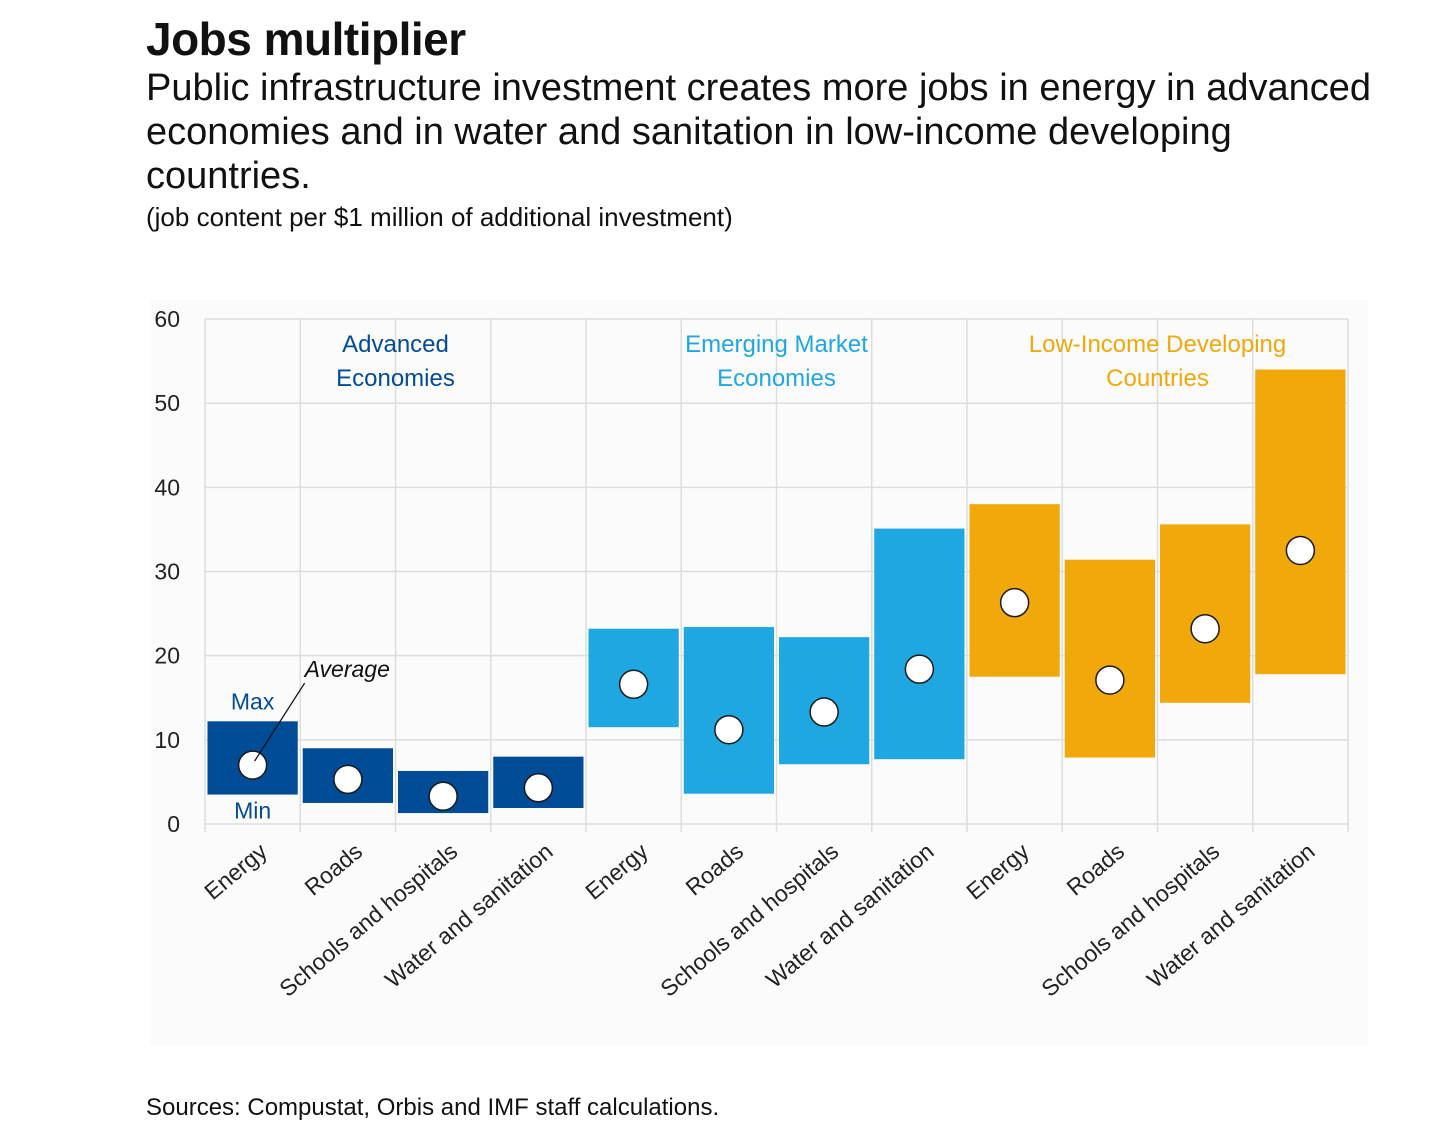 This screenshot has height=1135, width=1456. What do you see at coordinates (167, 656) in the screenshot?
I see `y-tick-label: 20` at bounding box center [167, 656].